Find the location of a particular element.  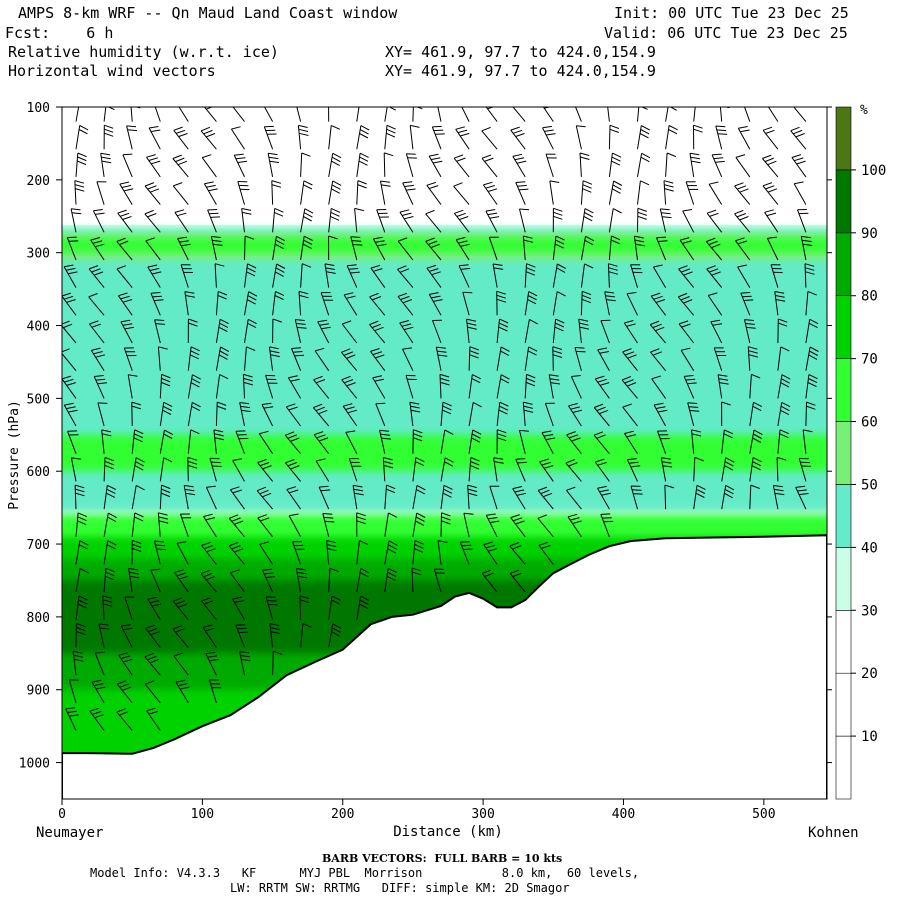

field-label-wind: Horizontal wind vectors is located at coordinates (112, 71).